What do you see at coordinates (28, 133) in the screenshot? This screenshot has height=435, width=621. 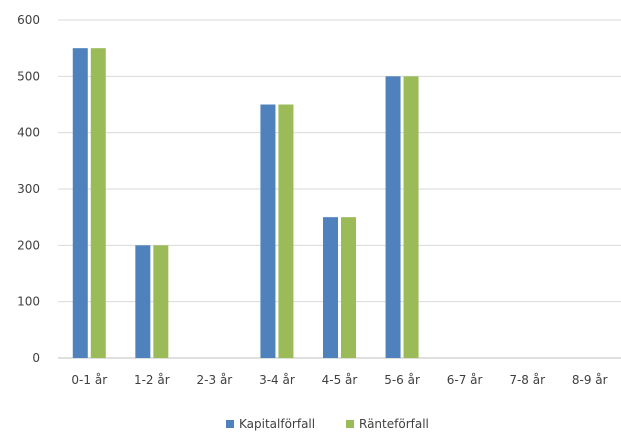 I see `y-tick-label: 400` at bounding box center [28, 133].